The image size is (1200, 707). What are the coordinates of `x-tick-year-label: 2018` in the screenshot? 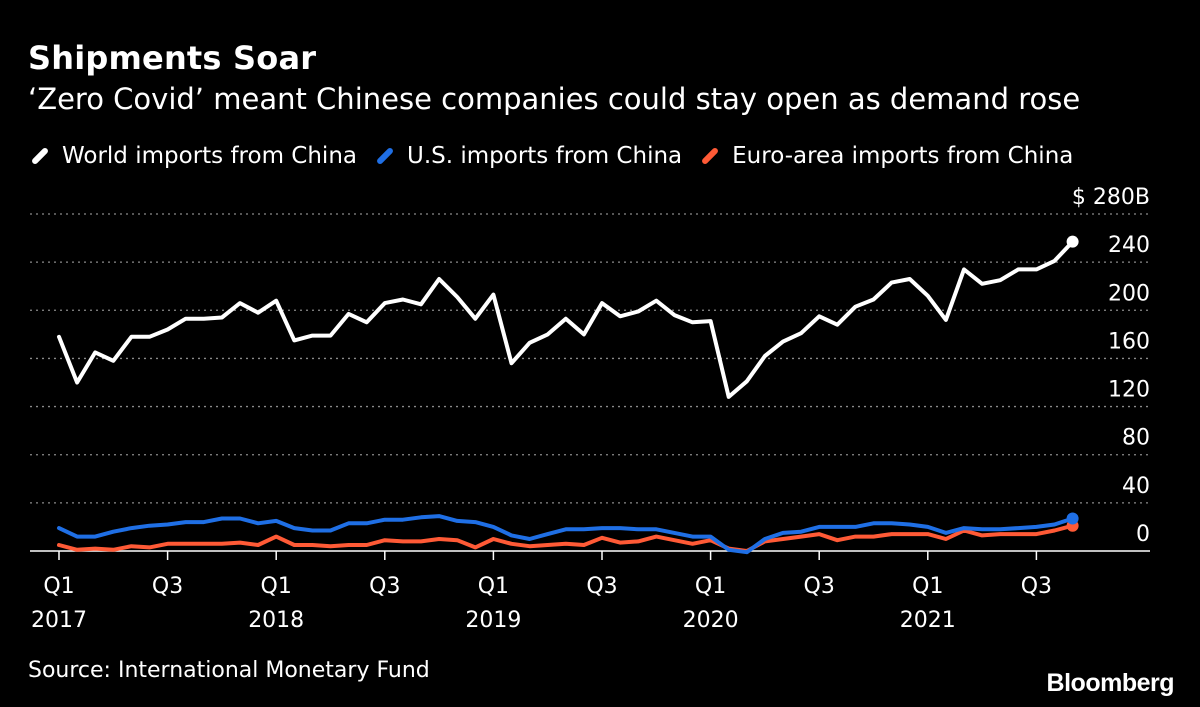 It's located at (276, 620).